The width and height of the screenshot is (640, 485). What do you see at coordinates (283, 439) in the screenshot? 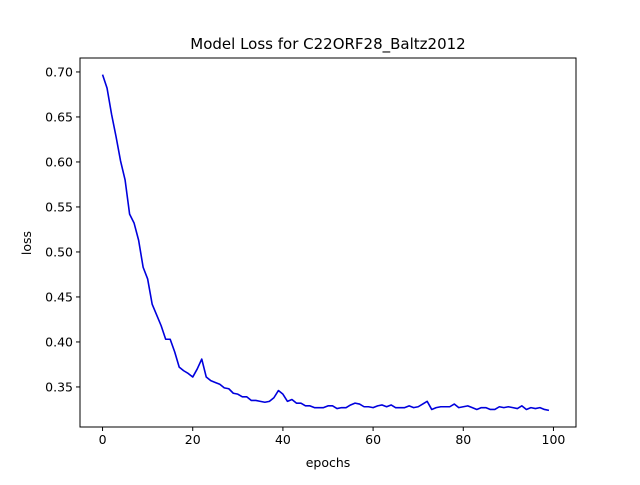
I see `x-tick-label: 40` at bounding box center [283, 439].